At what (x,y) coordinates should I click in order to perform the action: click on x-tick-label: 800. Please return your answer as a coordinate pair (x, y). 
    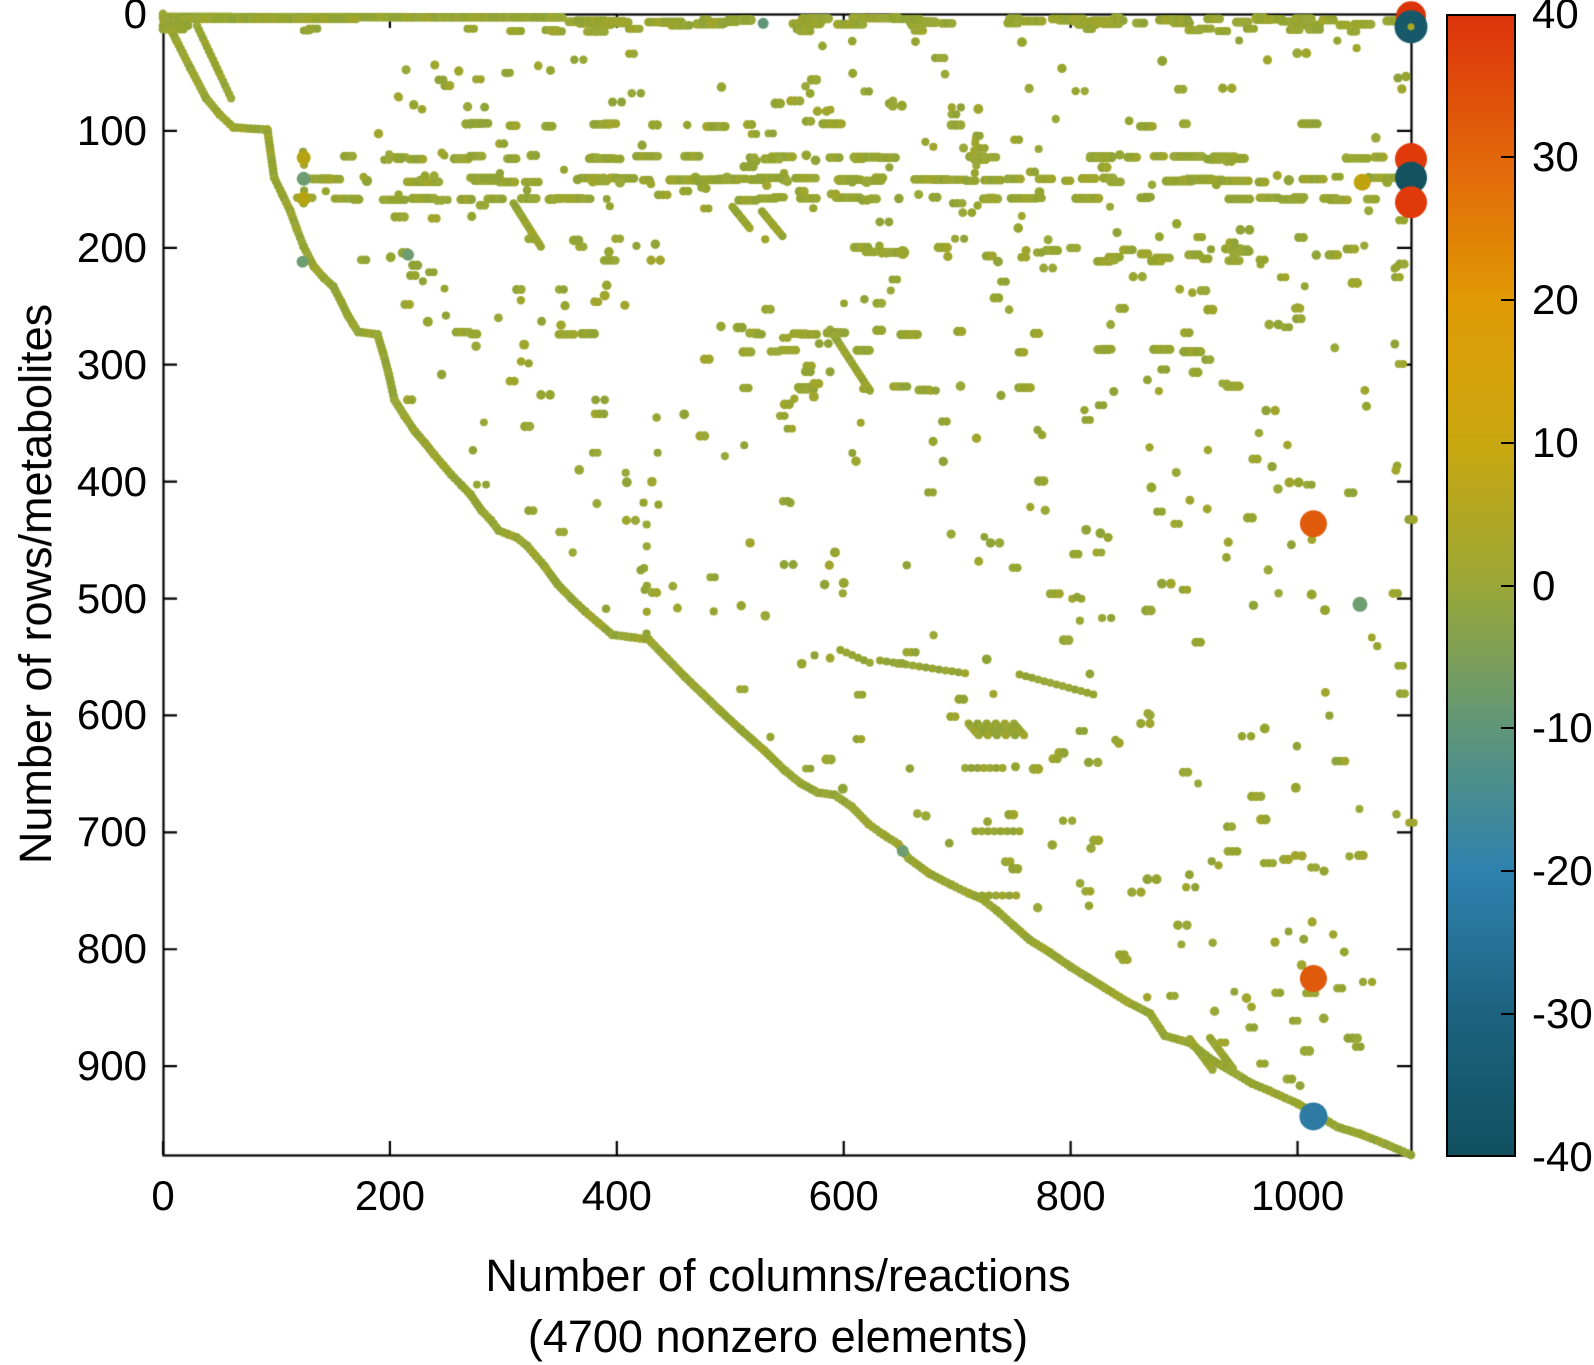
    Looking at the image, I should click on (1070, 1195).